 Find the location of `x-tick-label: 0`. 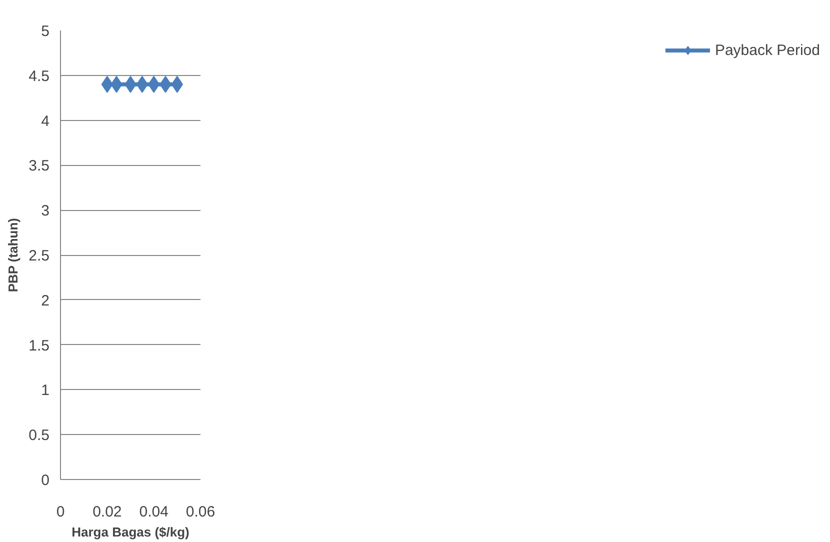

x-tick-label: 0 is located at coordinates (60, 512).